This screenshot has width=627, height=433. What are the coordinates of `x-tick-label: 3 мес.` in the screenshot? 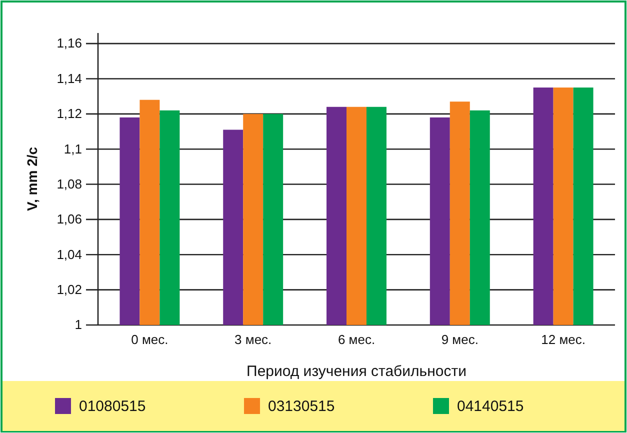 It's located at (253, 340).